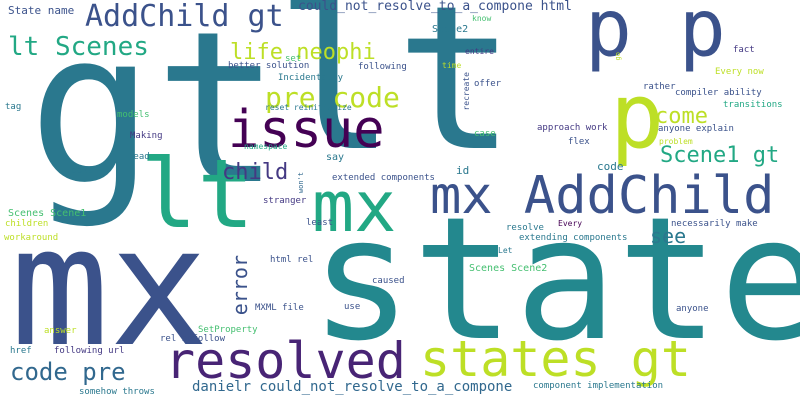  I want to click on word-approach-work: approach work, so click(572, 128).